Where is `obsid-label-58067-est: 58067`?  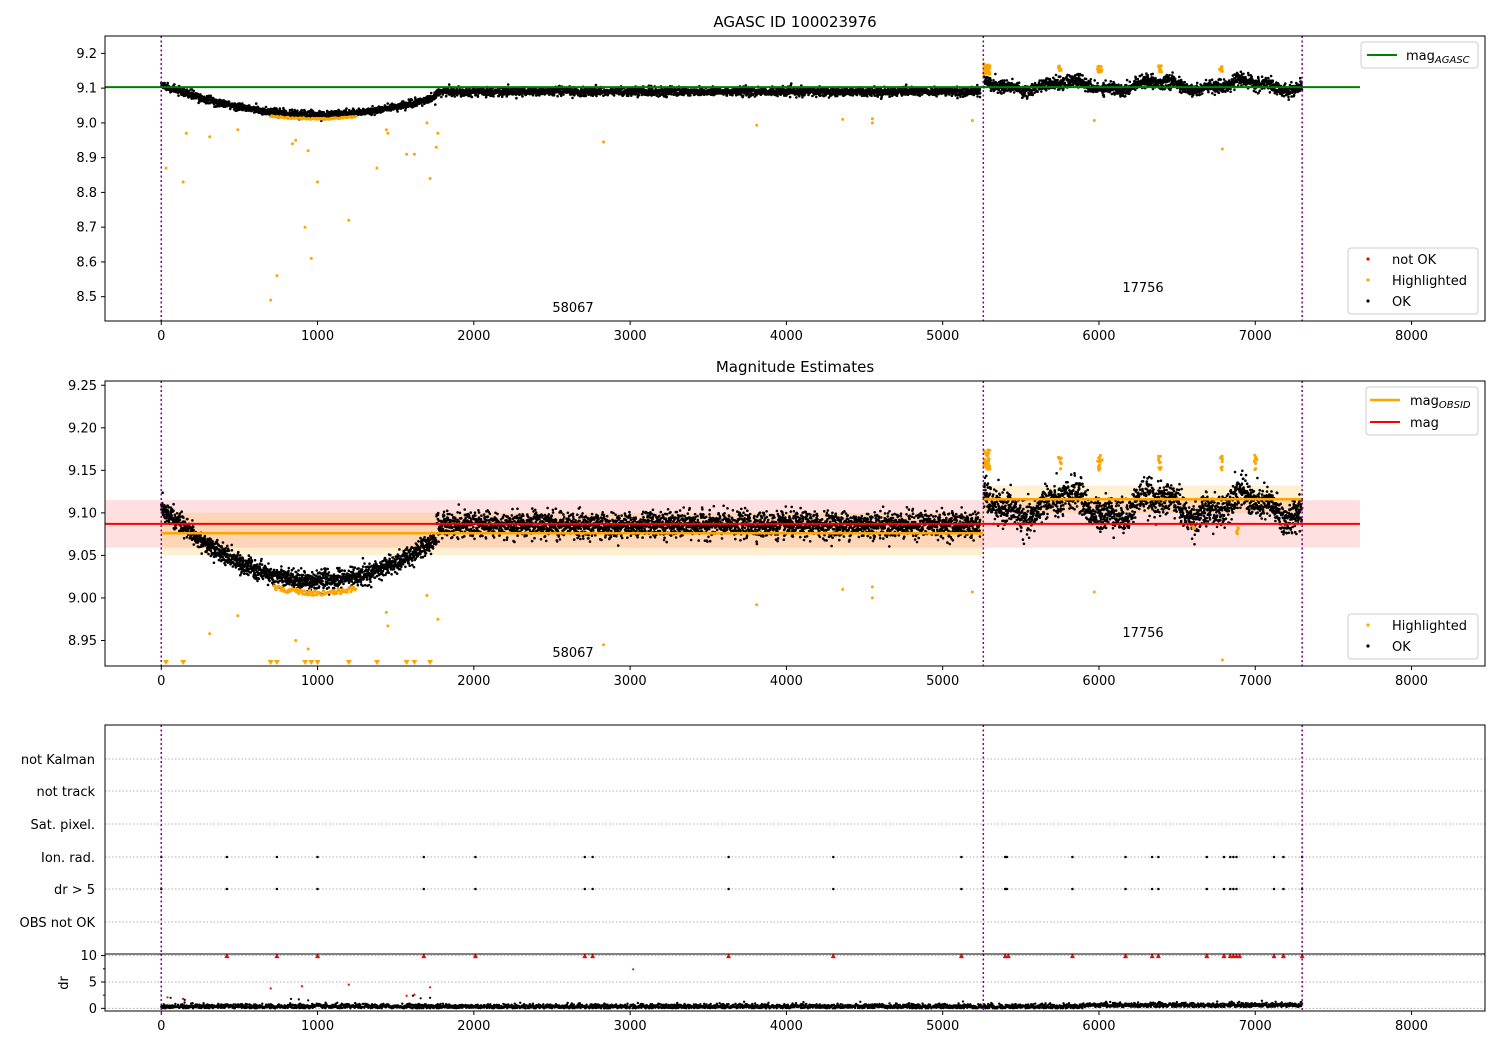
obsid-label-58067-est: 58067 is located at coordinates (572, 653).